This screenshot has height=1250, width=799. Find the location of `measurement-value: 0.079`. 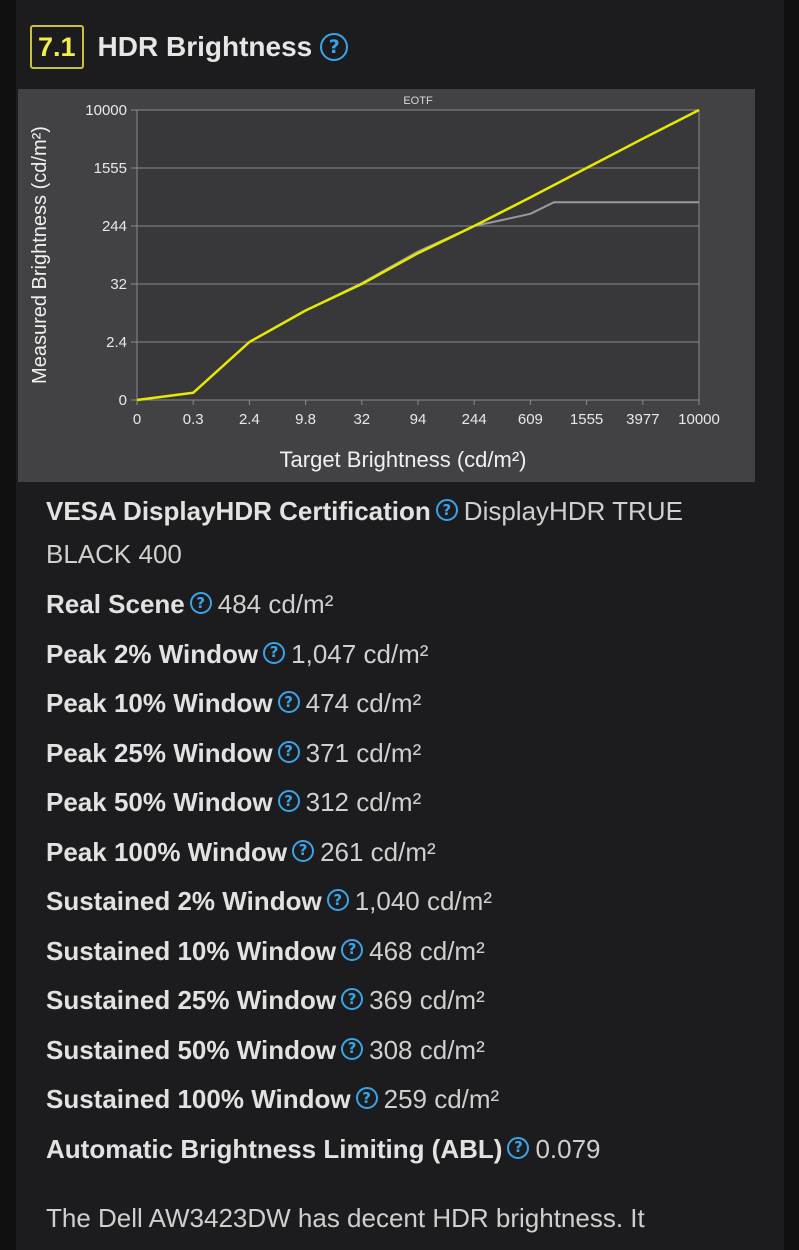

measurement-value: 0.079 is located at coordinates (568, 1148).